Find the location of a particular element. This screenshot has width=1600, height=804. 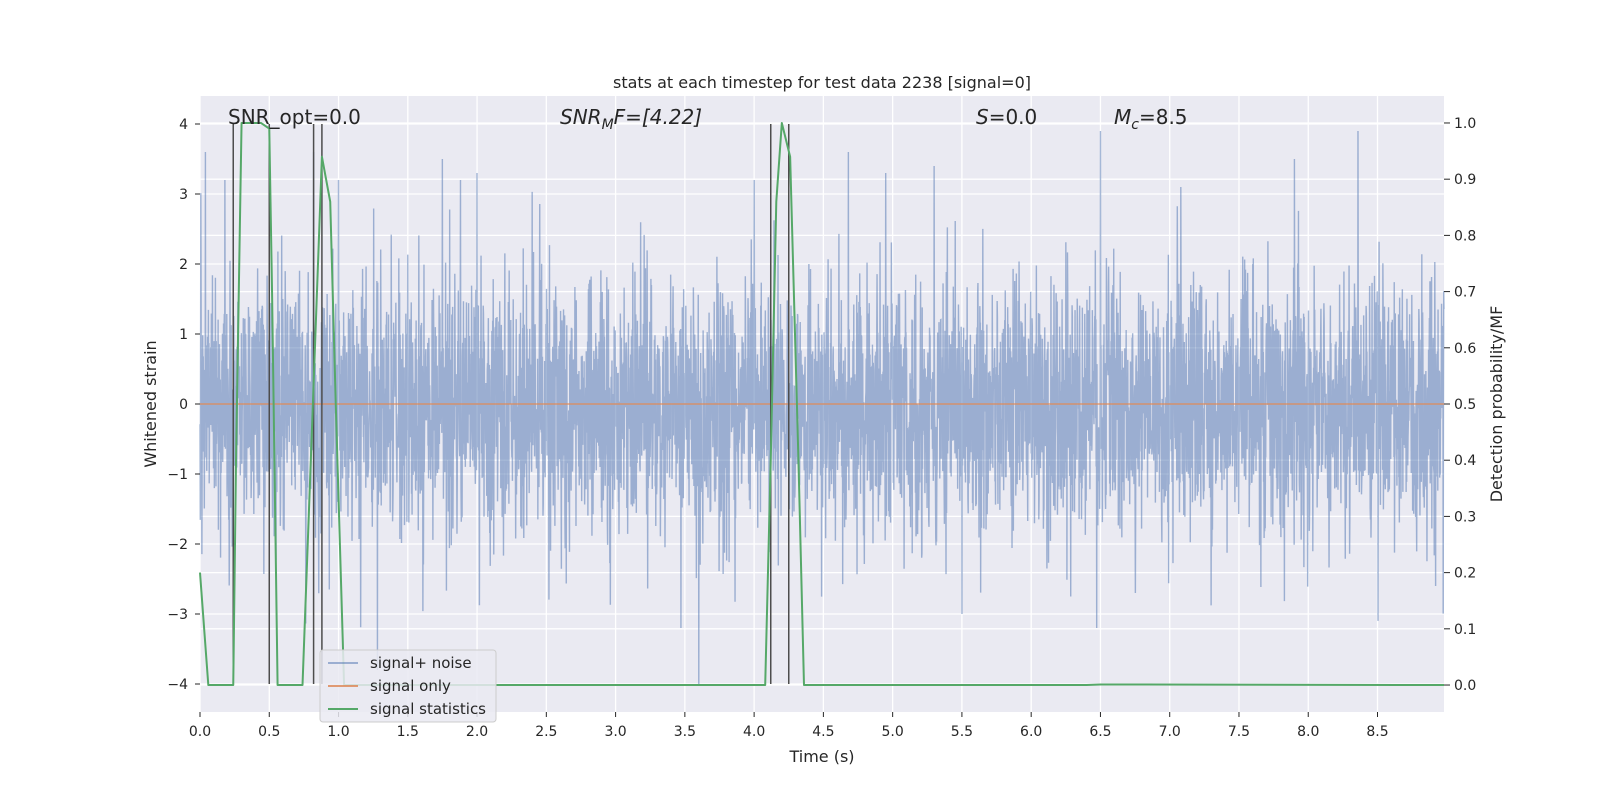

y-axis-label: Whitened strain is located at coordinates (150, 403).